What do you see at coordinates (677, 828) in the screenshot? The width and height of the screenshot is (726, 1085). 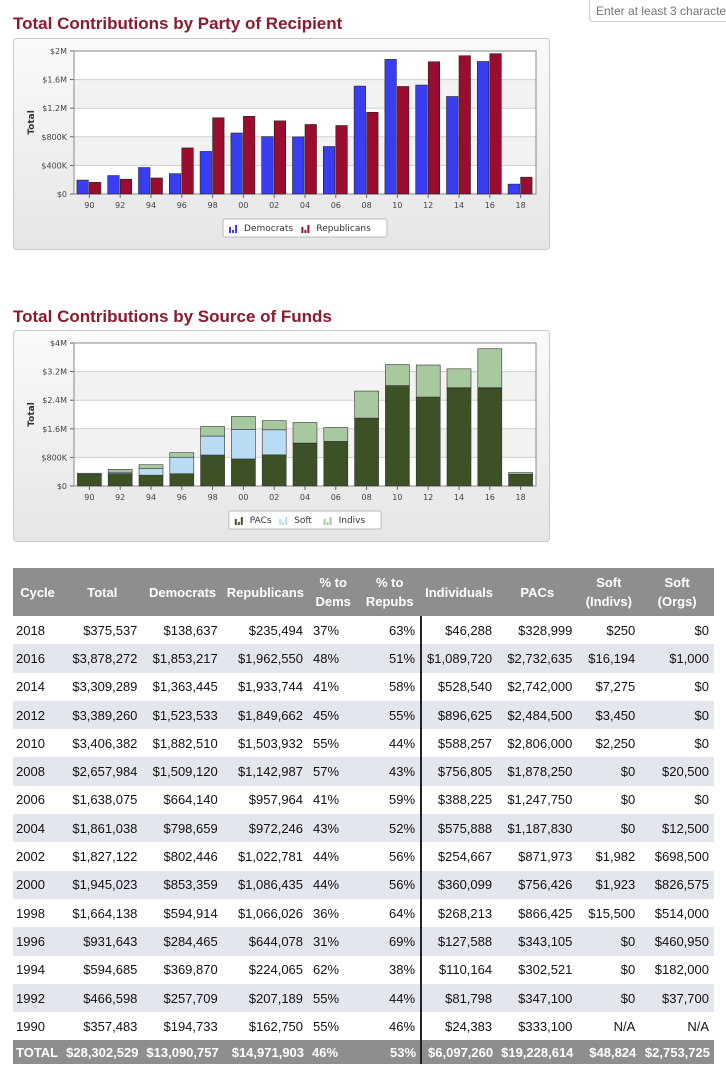 I see `table-cell: $12,500` at bounding box center [677, 828].